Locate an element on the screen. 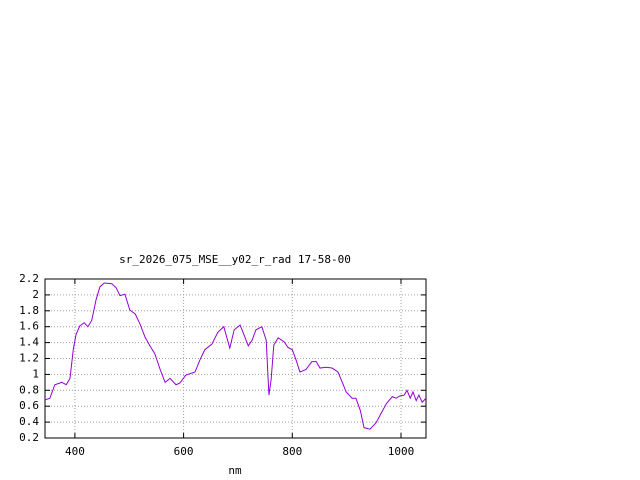  y-tick-label: 0.4 is located at coordinates (29, 421).